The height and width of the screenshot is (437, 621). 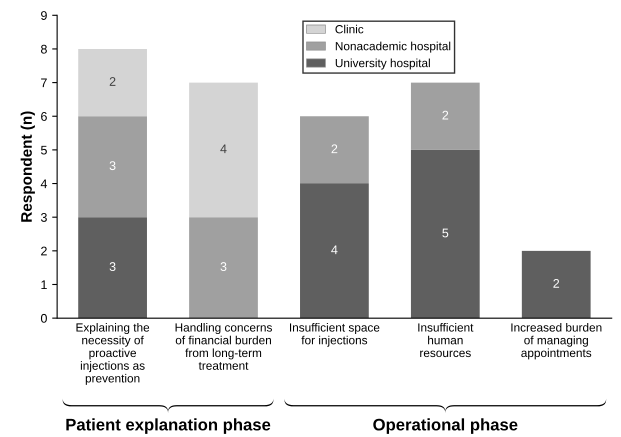 What do you see at coordinates (44, 285) in the screenshot?
I see `y-tick-label: 1` at bounding box center [44, 285].